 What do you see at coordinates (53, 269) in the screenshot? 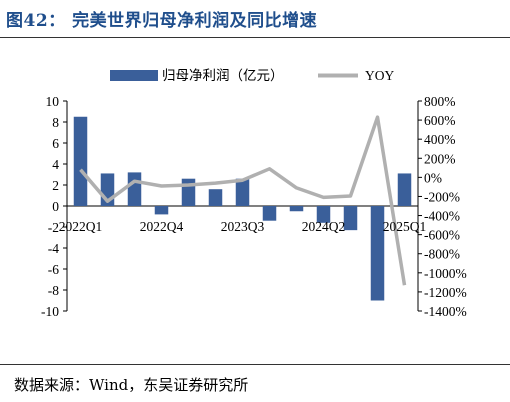
I see `left-tick-label: -6` at bounding box center [53, 269].